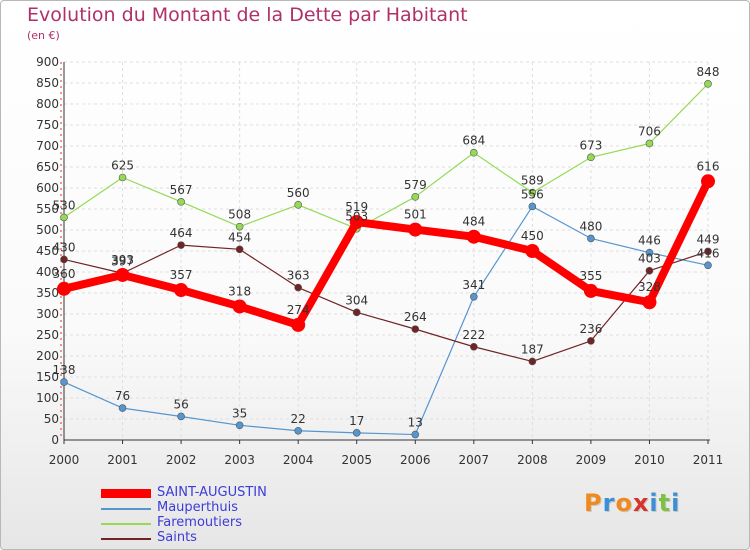  What do you see at coordinates (122, 396) in the screenshot?
I see `data-label: 76` at bounding box center [122, 396].